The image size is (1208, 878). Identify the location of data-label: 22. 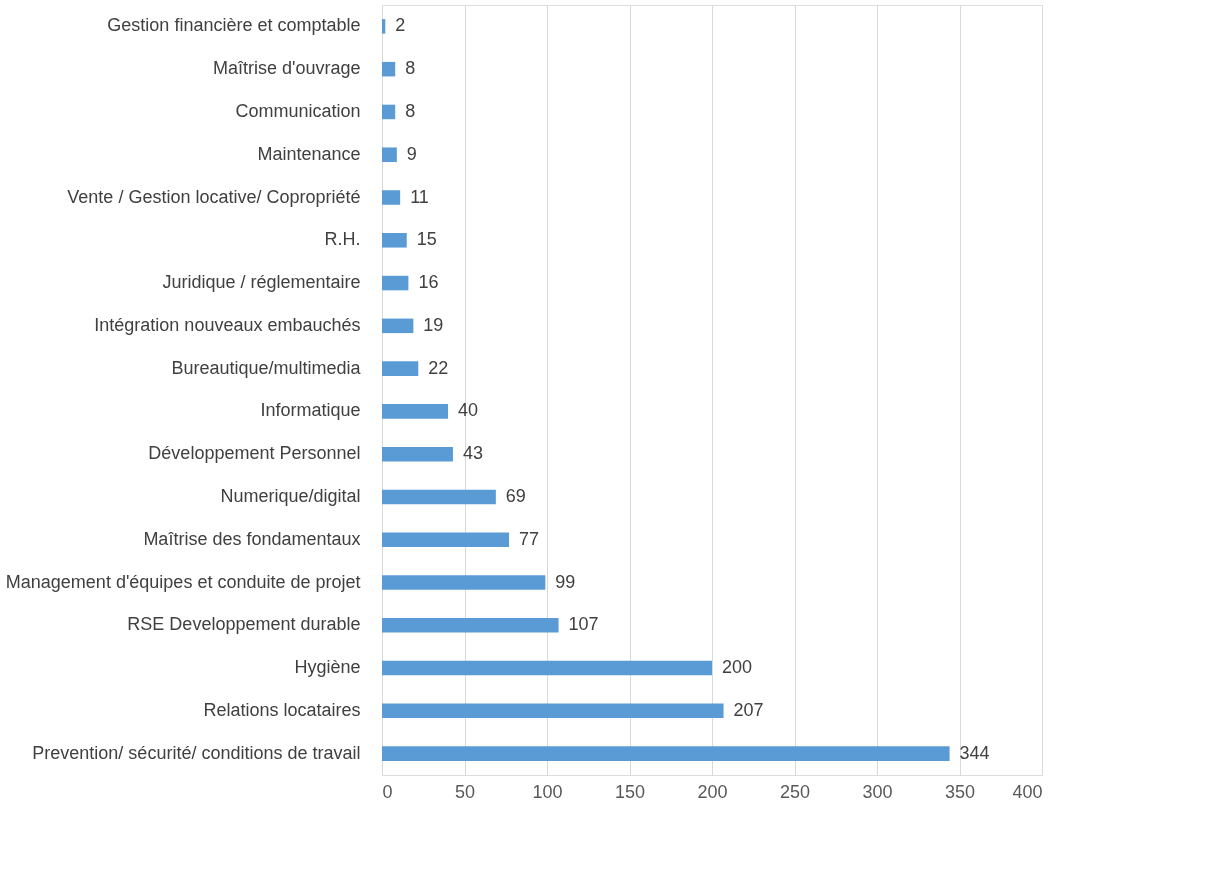
(438, 367).